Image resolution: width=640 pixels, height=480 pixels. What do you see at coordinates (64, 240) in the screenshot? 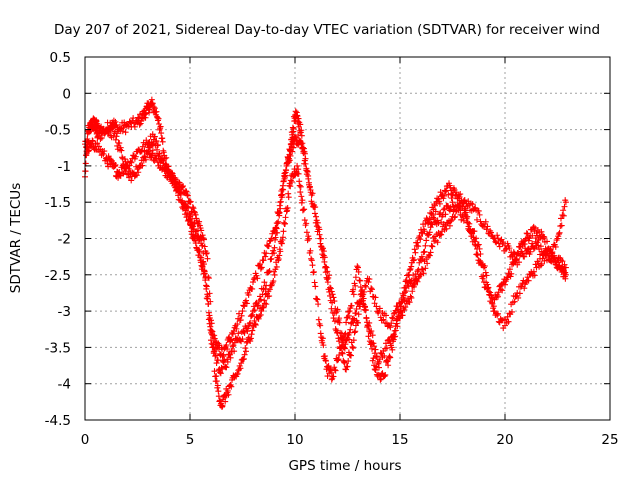
I see `y-tick-label: -2` at bounding box center [64, 240].